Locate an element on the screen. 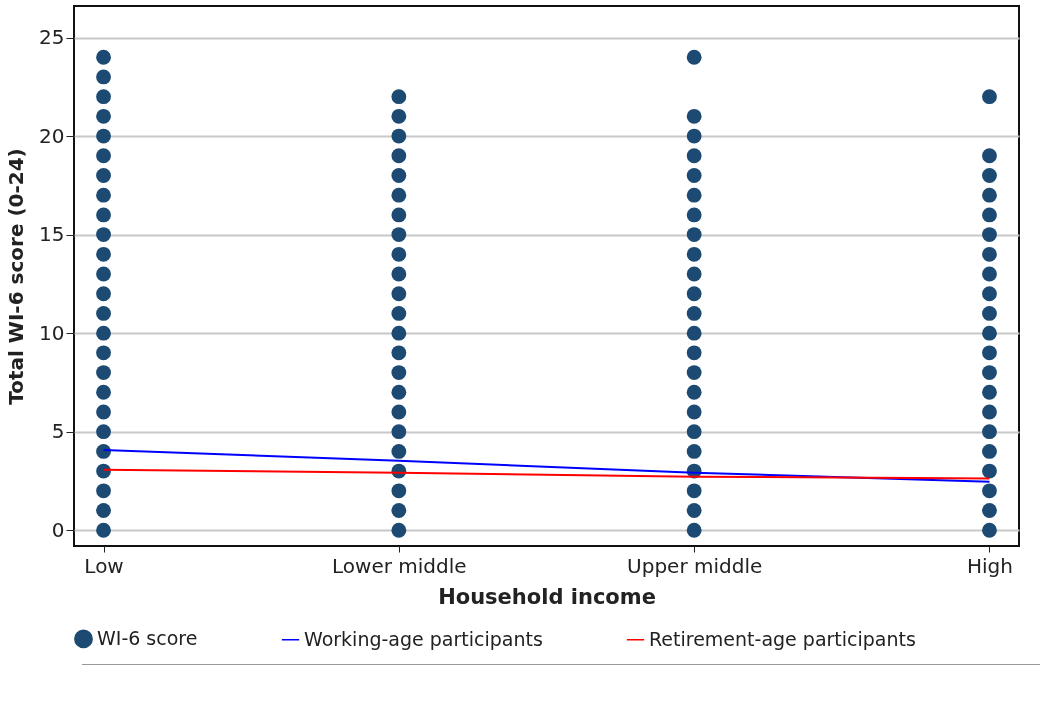 The image size is (1047, 702). legend-label: Retirement-age participants is located at coordinates (782, 638).